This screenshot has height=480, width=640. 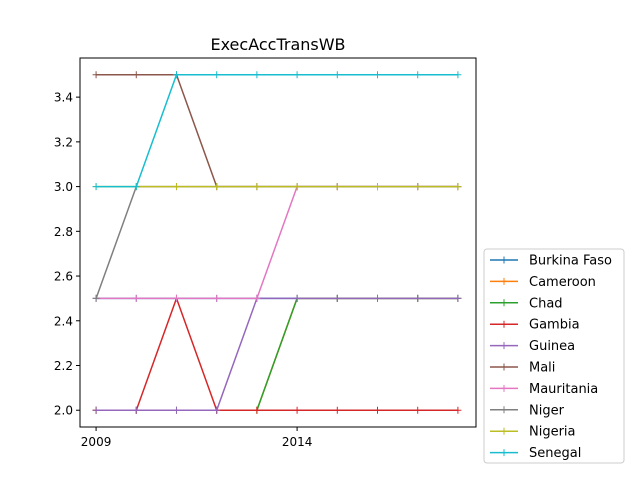 What do you see at coordinates (63, 277) in the screenshot?
I see `y-tick-label: 2.6` at bounding box center [63, 277].